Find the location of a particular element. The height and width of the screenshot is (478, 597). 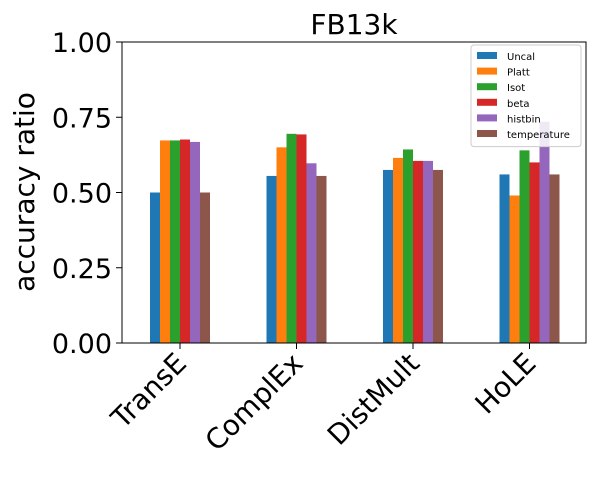

chart-title: FB13k is located at coordinates (354, 24).